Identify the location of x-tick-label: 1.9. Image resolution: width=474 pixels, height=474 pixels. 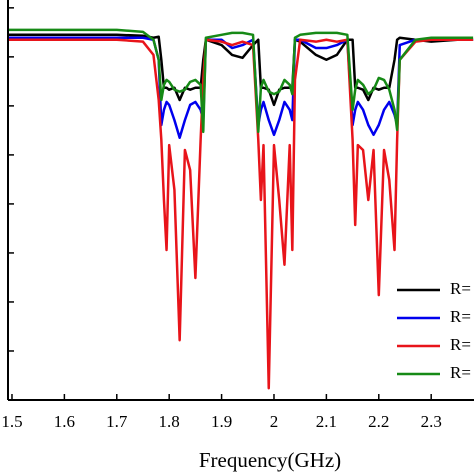
(221, 421).